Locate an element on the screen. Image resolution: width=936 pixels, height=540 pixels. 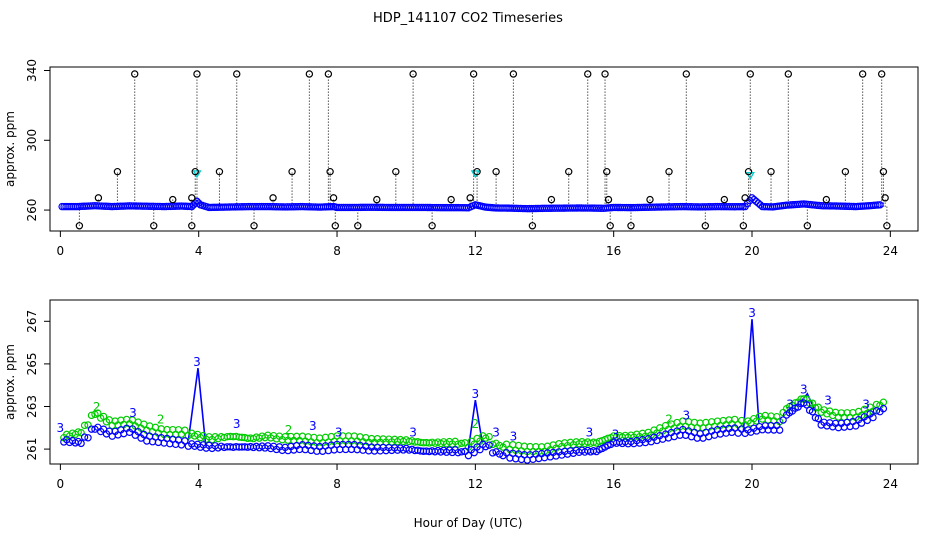
top-y-axis-label: approx. ppm is located at coordinates (10, 149).